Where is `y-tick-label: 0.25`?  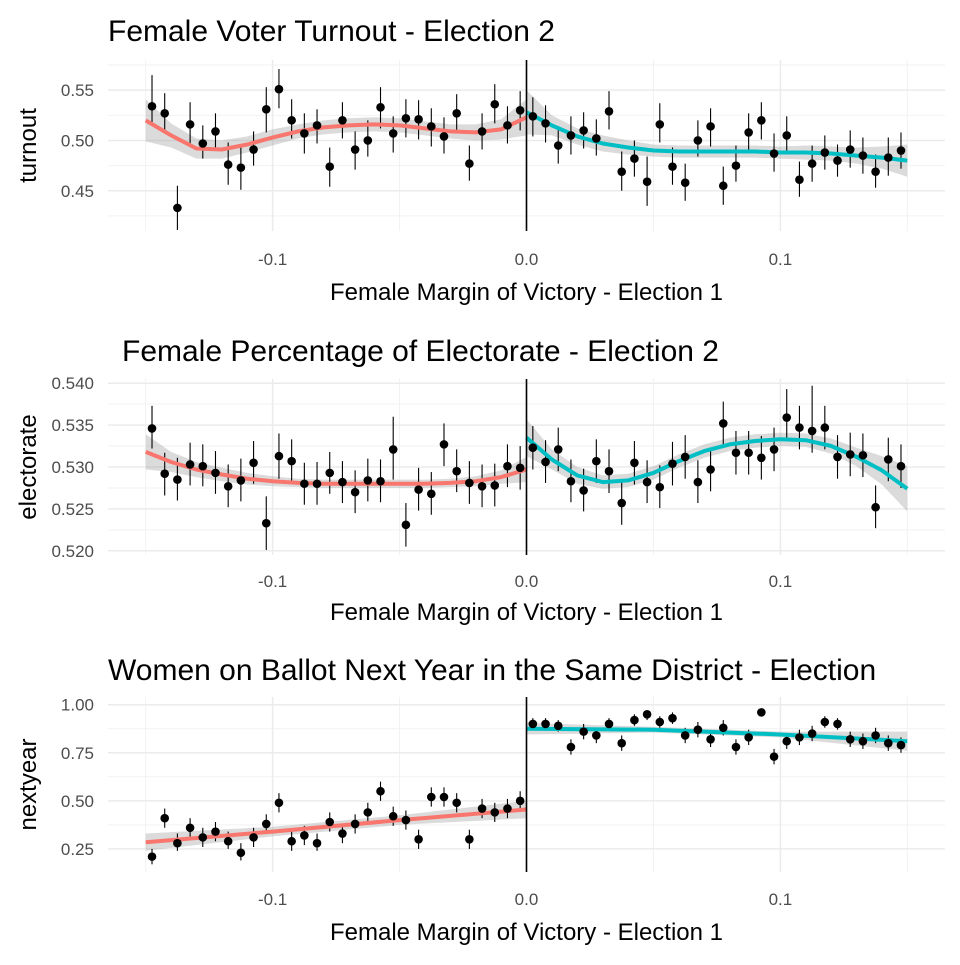 y-tick-label: 0.25 is located at coordinates (77, 849).